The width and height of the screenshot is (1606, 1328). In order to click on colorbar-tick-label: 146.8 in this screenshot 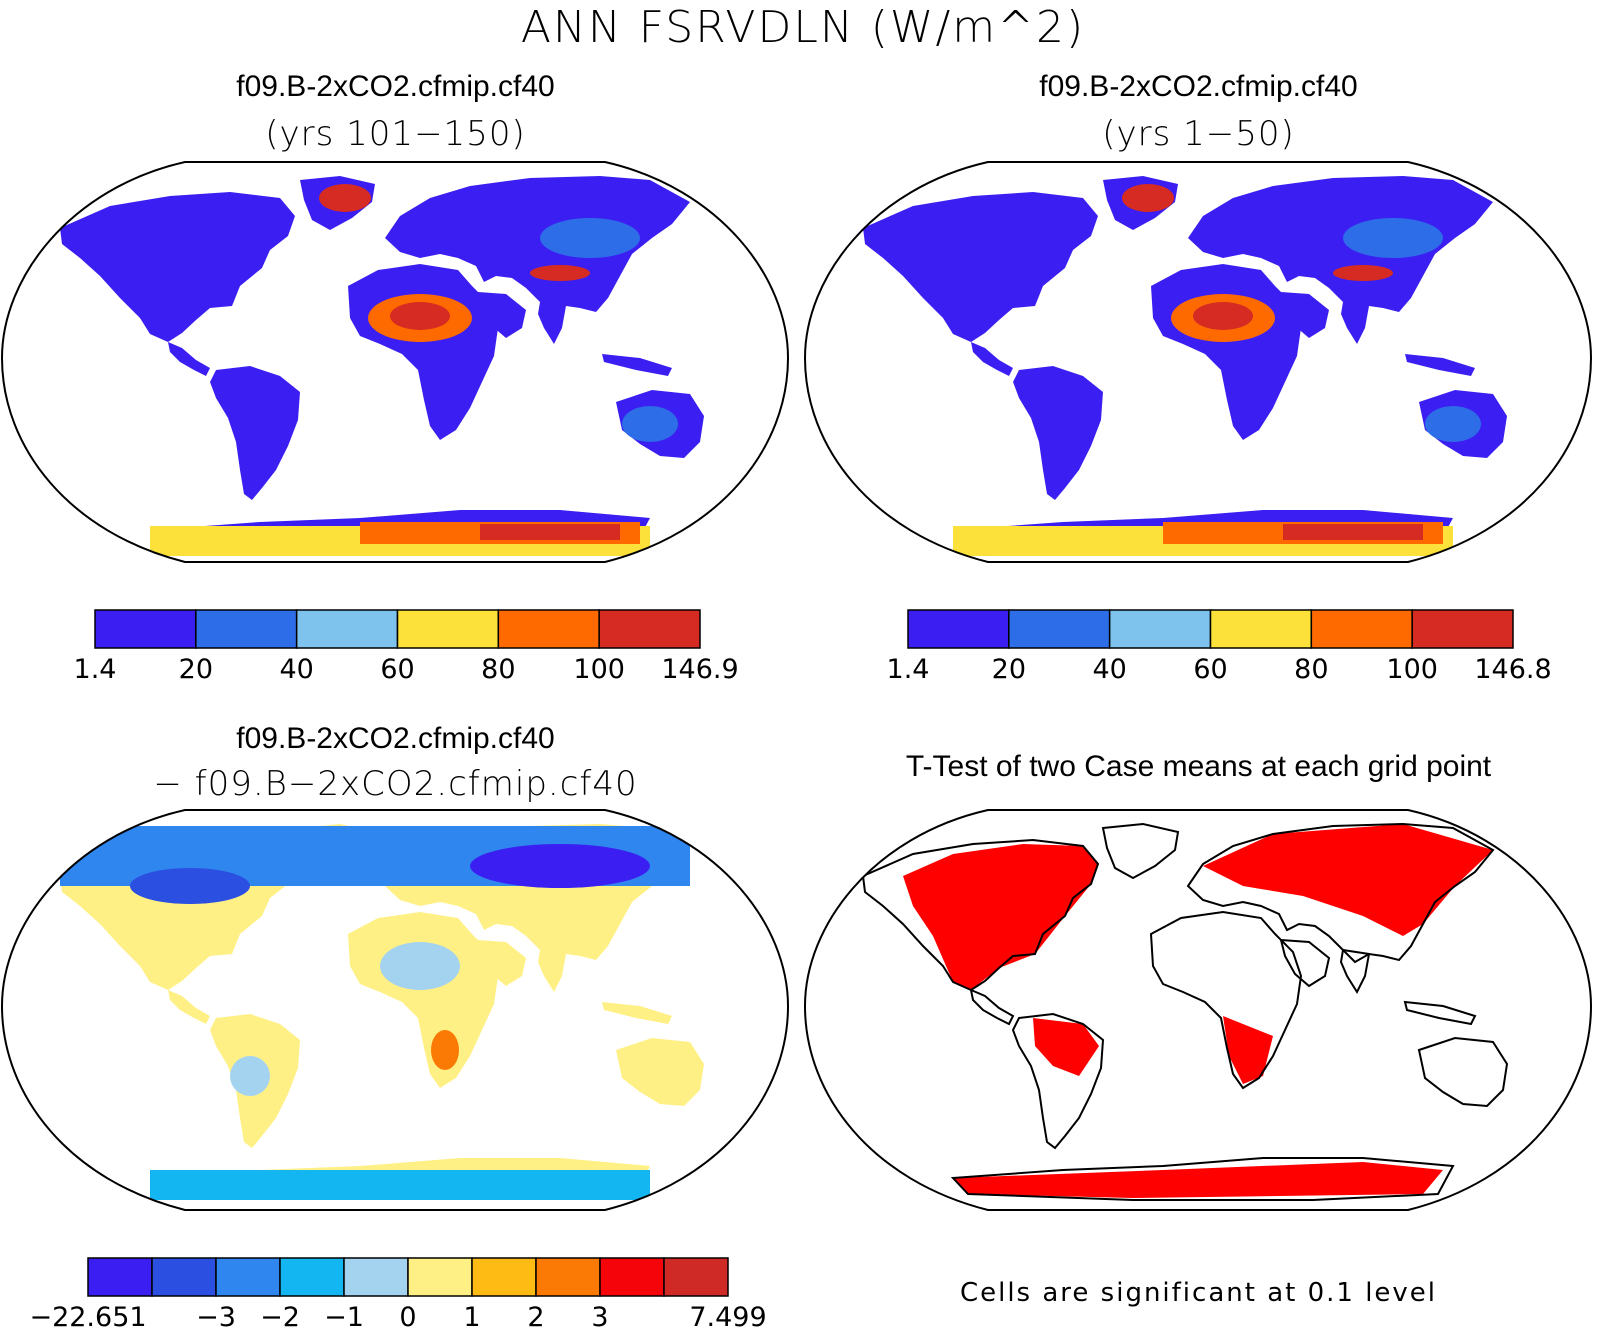, I will do `click(1512, 669)`.